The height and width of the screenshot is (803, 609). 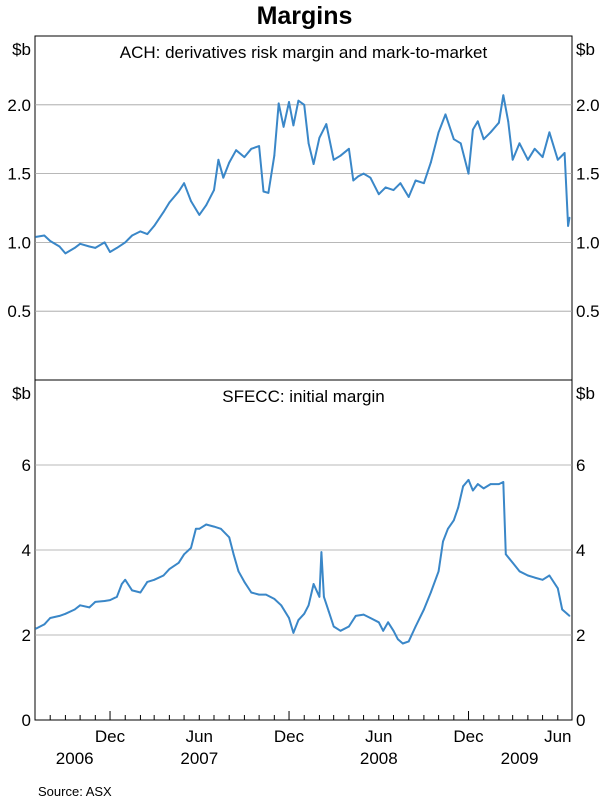 What do you see at coordinates (303, 396) in the screenshot?
I see `panel-title: SFECC: initial margin` at bounding box center [303, 396].